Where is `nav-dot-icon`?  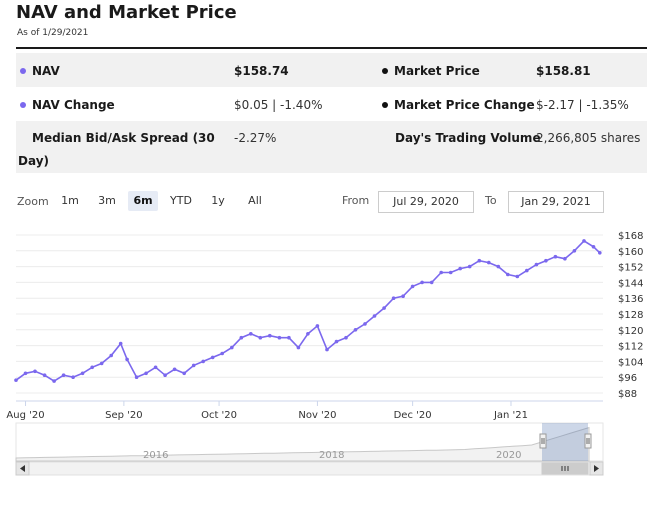
nav-dot-icon is located at coordinates (23, 70).